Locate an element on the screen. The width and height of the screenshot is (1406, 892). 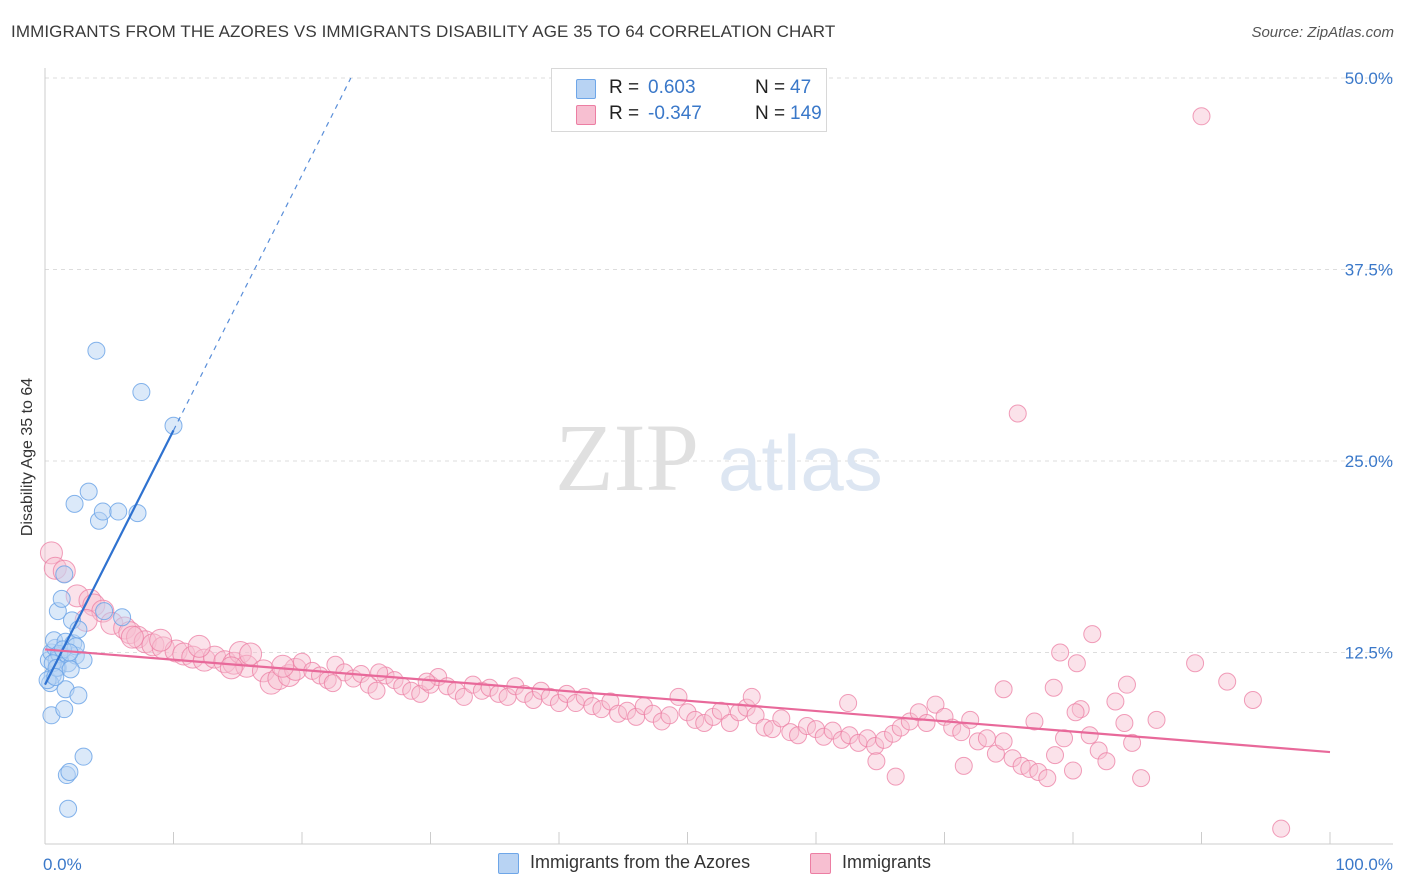
series-legend: Immigrants from the Azores Immigrants is located at coordinates (703, 864).